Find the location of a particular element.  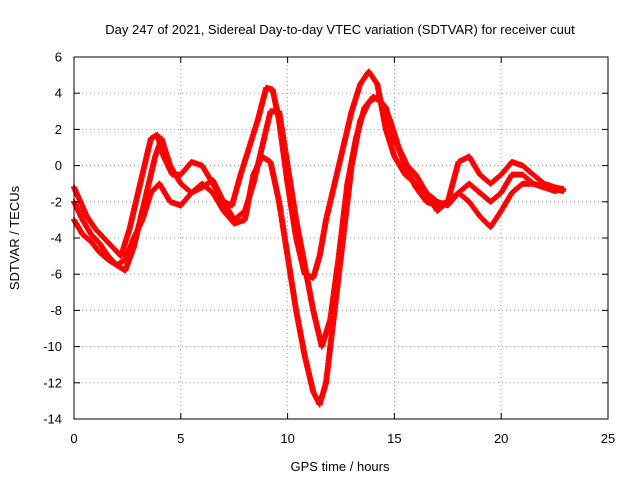

y-tick-label: 2 is located at coordinates (58, 129).